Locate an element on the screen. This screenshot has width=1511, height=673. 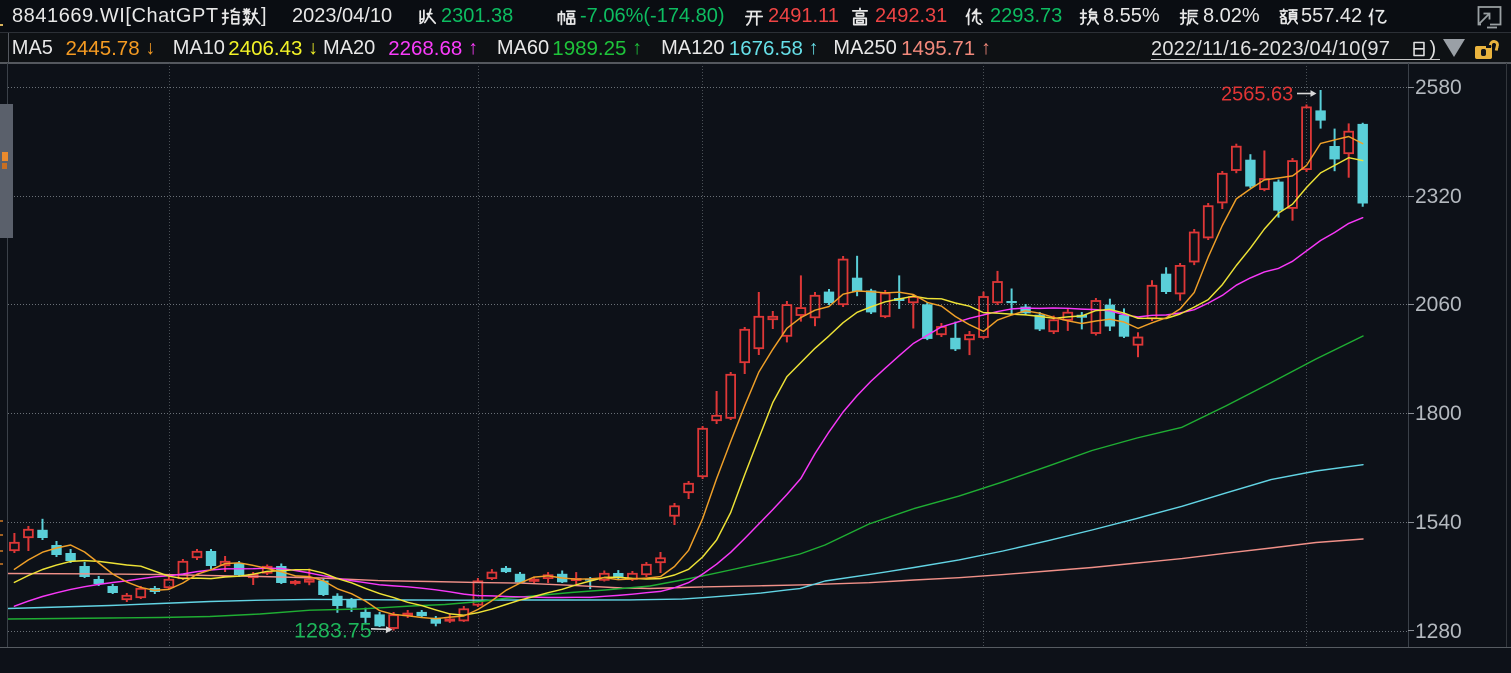
svg-text: 2565.63 is located at coordinates (1257, 95).